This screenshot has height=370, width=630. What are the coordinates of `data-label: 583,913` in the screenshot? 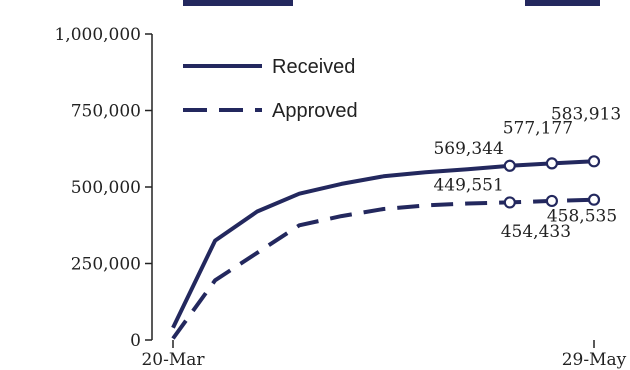 It's located at (586, 114).